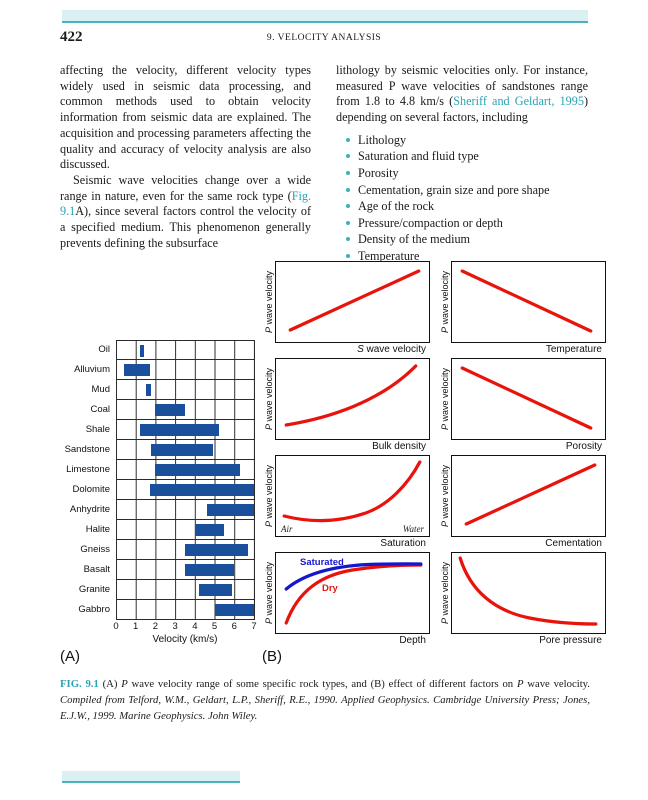 The image size is (648, 800). Describe the element at coordinates (185, 639) in the screenshot. I see `x-axis-label: Velocity (km/s)` at that location.